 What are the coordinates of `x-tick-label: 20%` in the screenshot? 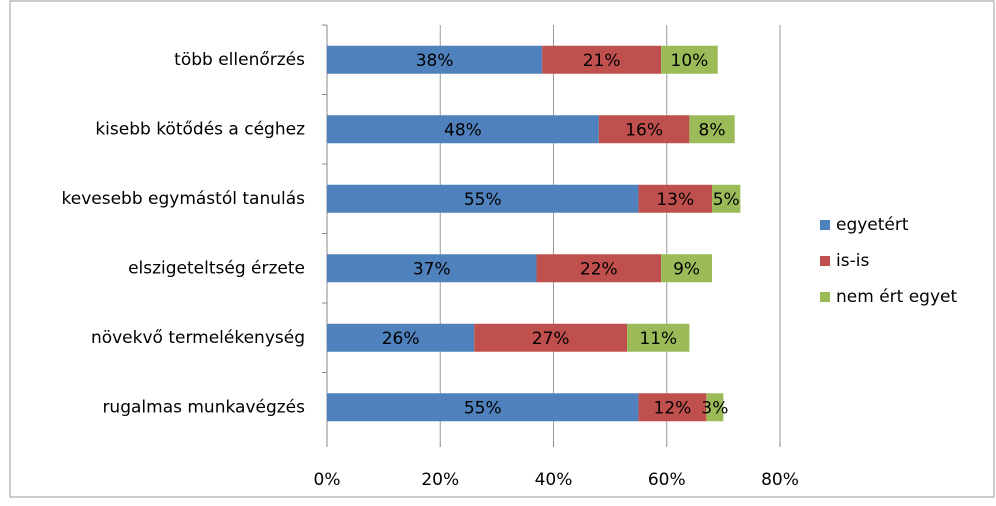 It's located at (440, 480).